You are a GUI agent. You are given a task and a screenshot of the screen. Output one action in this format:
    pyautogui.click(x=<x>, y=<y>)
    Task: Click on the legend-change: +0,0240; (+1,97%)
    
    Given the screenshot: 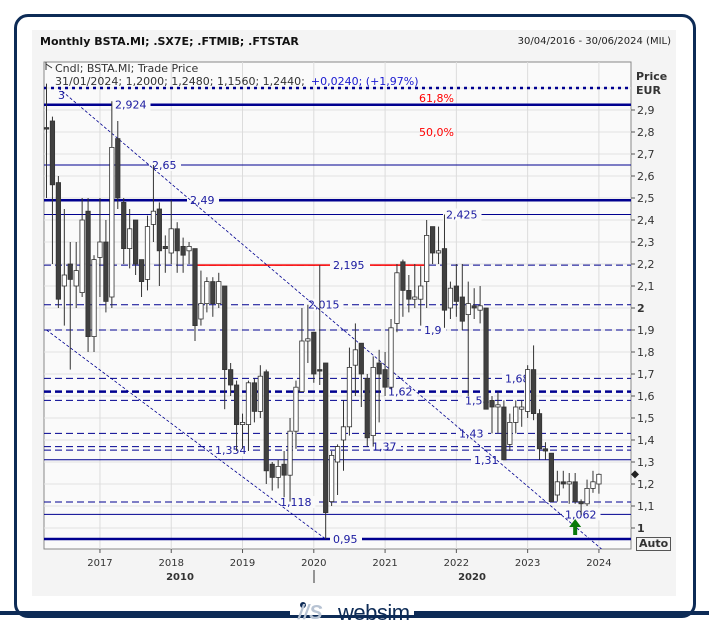 What is the action you would take?
    pyautogui.click(x=365, y=81)
    